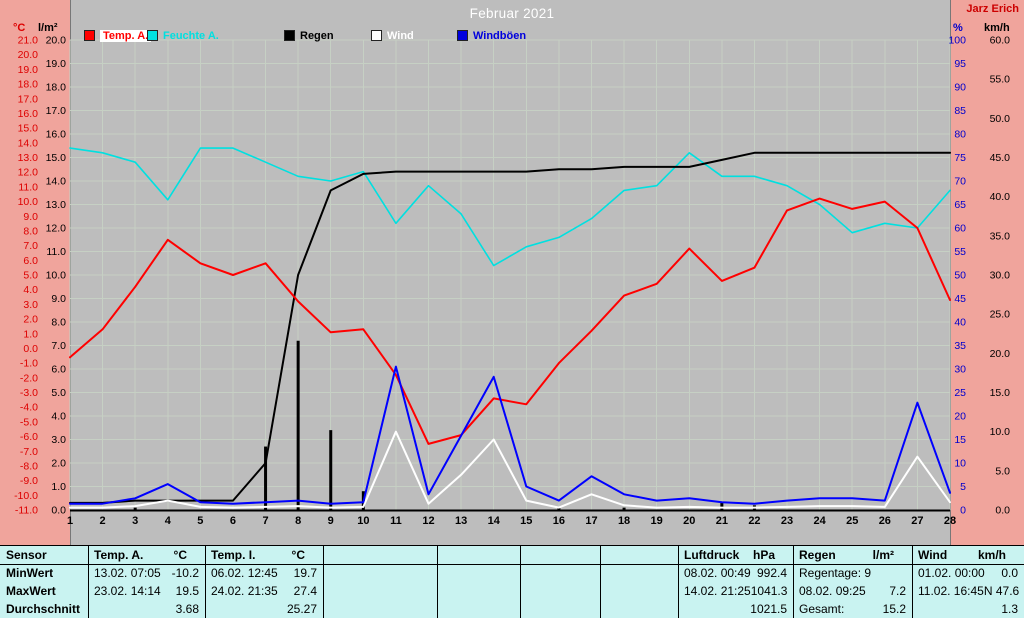 The width and height of the screenshot is (1024, 618). I want to click on right-axis-unit-percent: %, so click(958, 28).